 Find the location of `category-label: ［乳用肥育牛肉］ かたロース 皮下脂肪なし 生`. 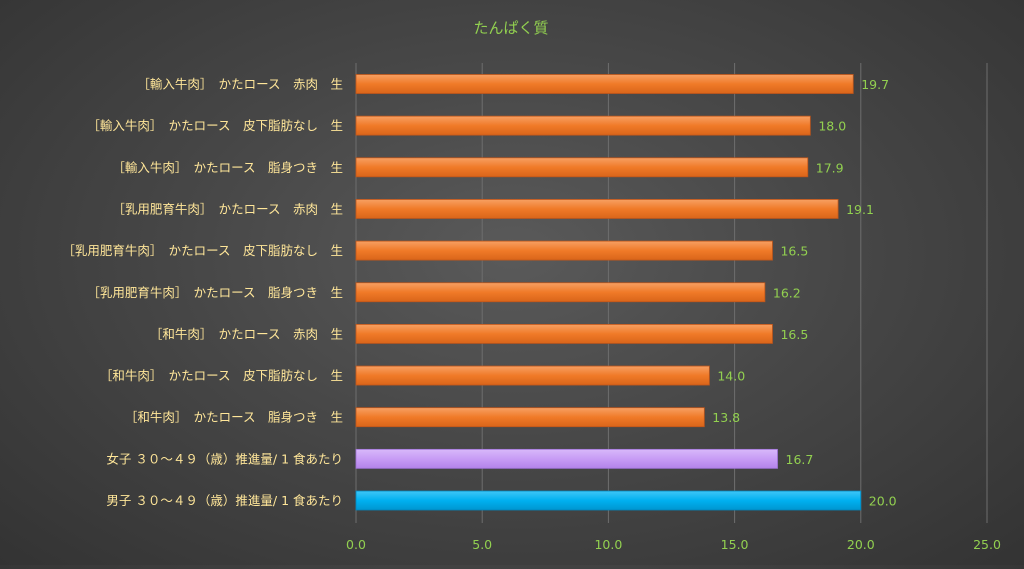

category-label: ［乳用肥育牛肉］ かたロース 皮下脂肪なし 生 is located at coordinates (202, 250).